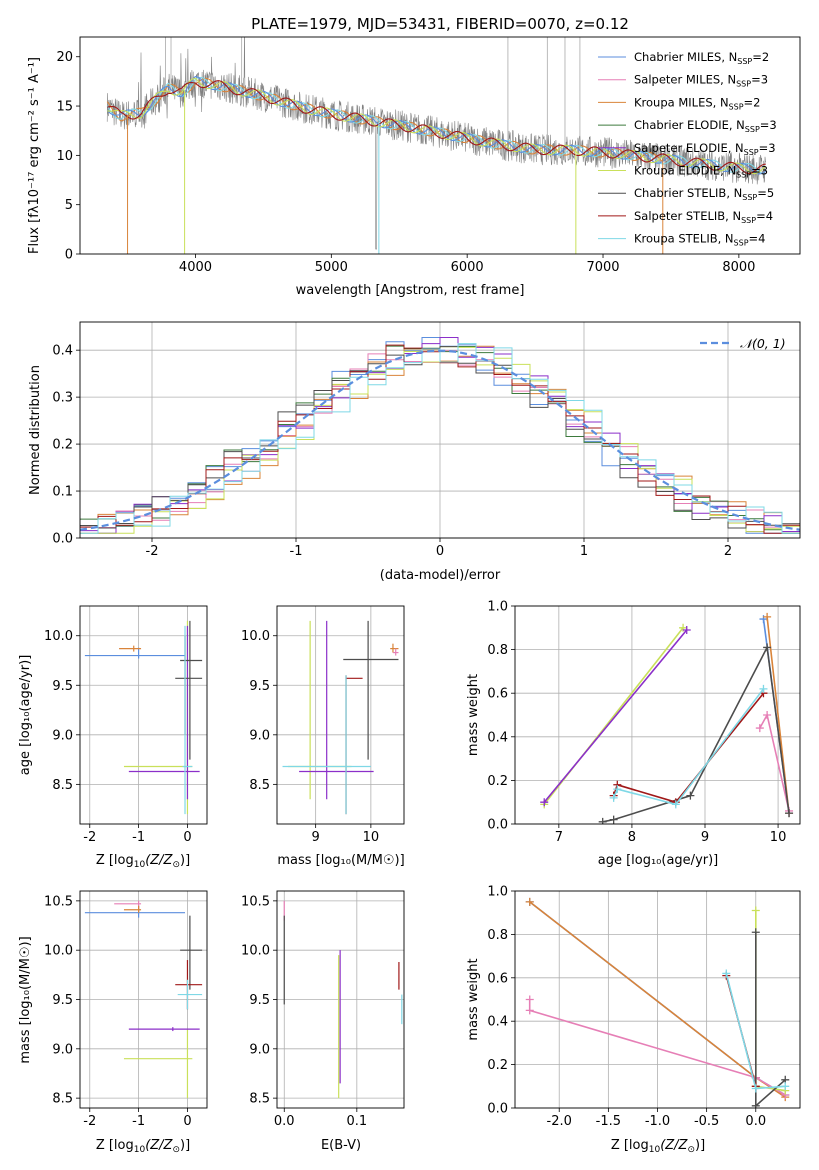 This screenshot has width=819, height=1170. I want to click on ticks: 0.0 0.1 8.5 9.0 9.5 10.0 10.5, so click(304, 1011).